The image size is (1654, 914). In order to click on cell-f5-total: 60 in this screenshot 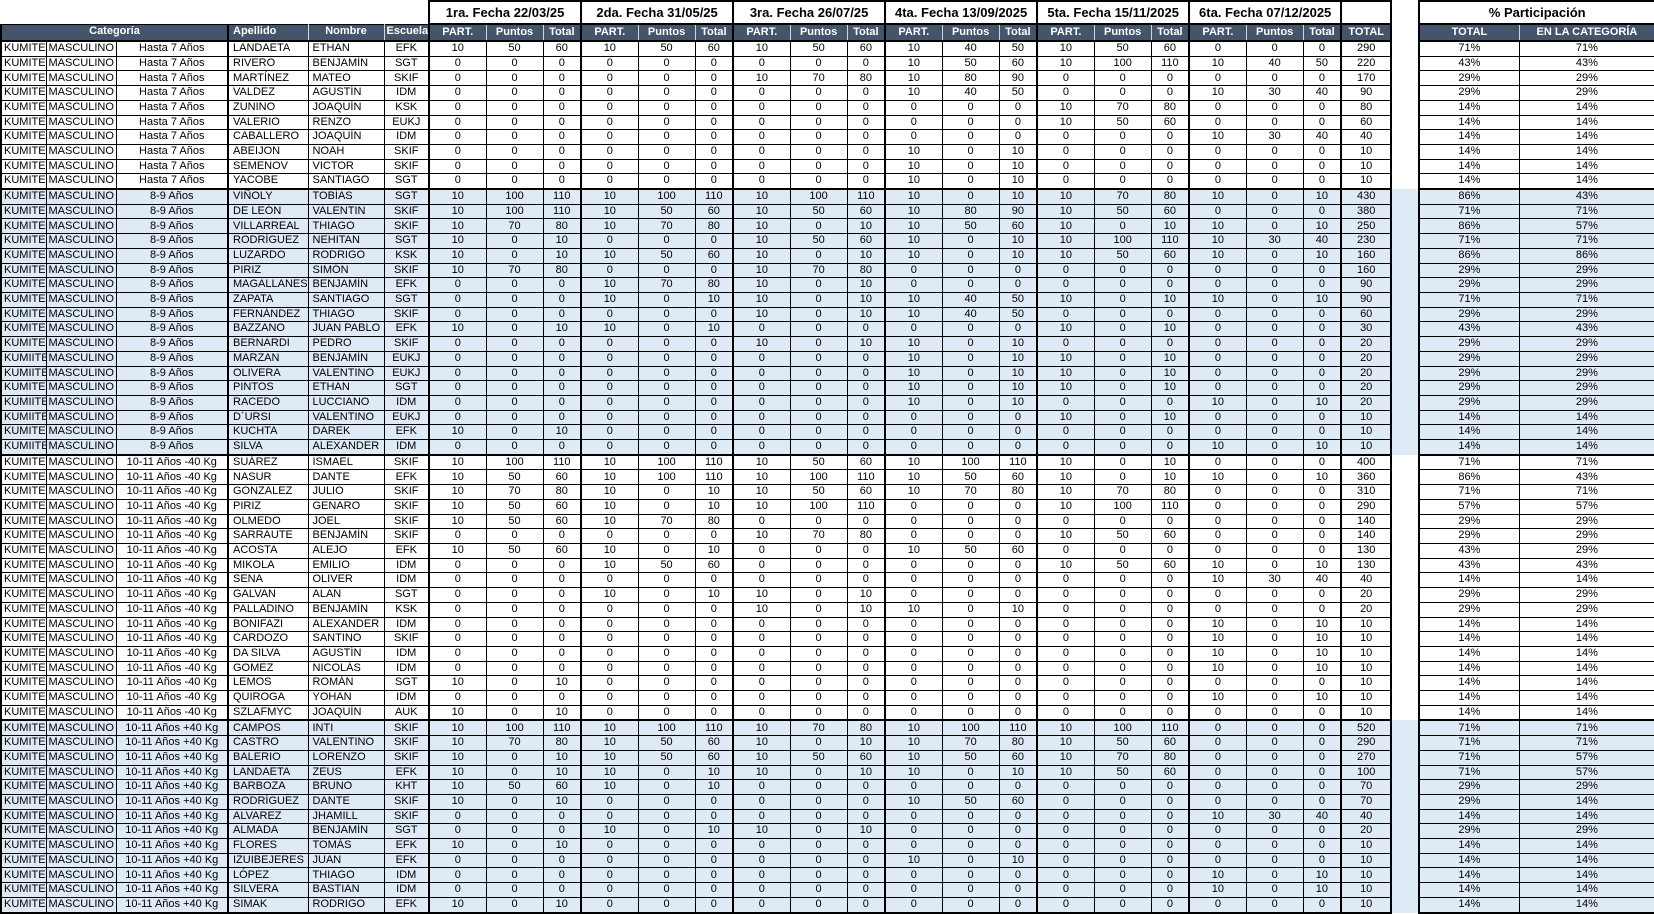, I will do `click(1170, 565)`.